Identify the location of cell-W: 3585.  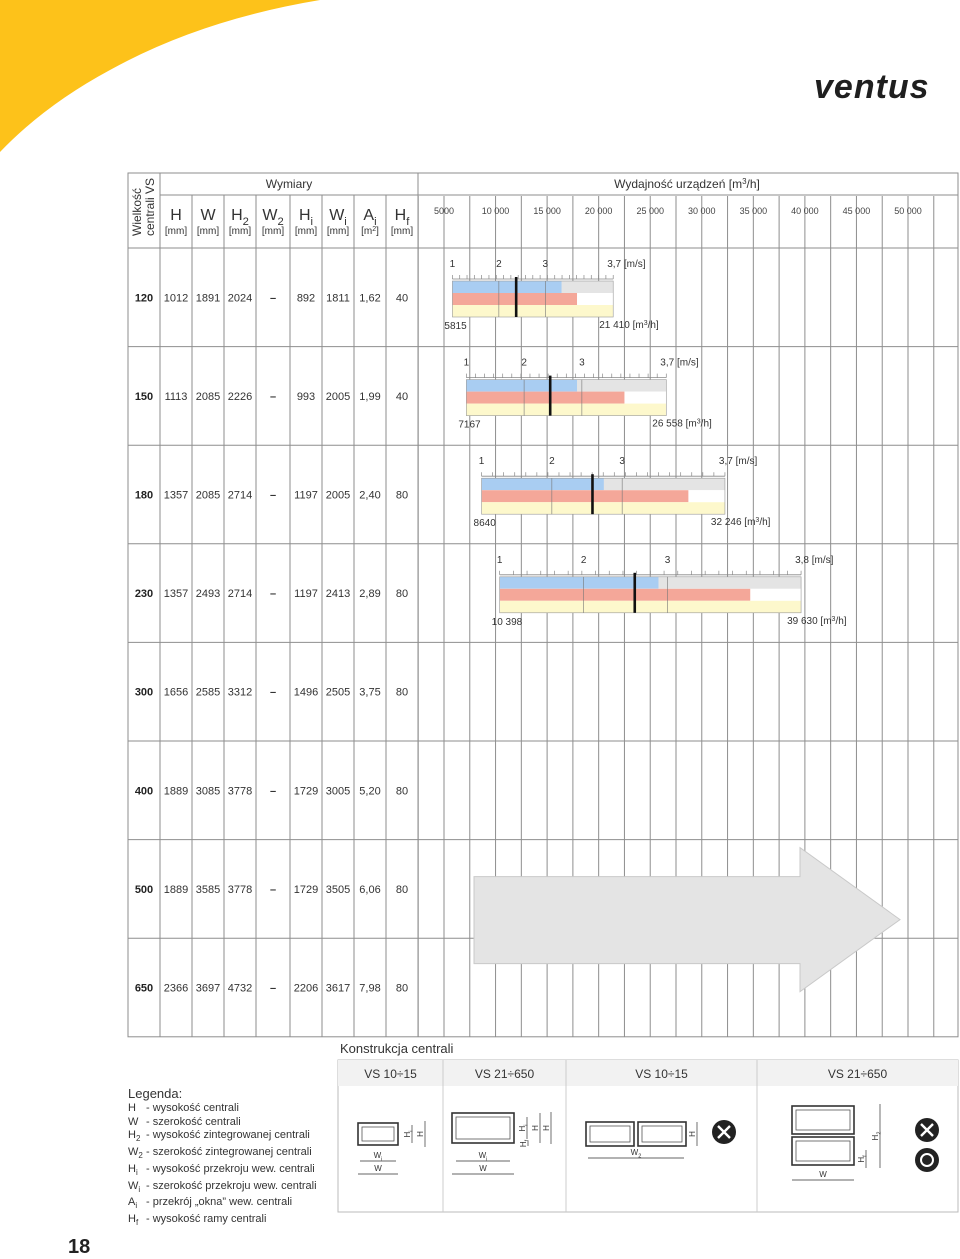
(208, 890).